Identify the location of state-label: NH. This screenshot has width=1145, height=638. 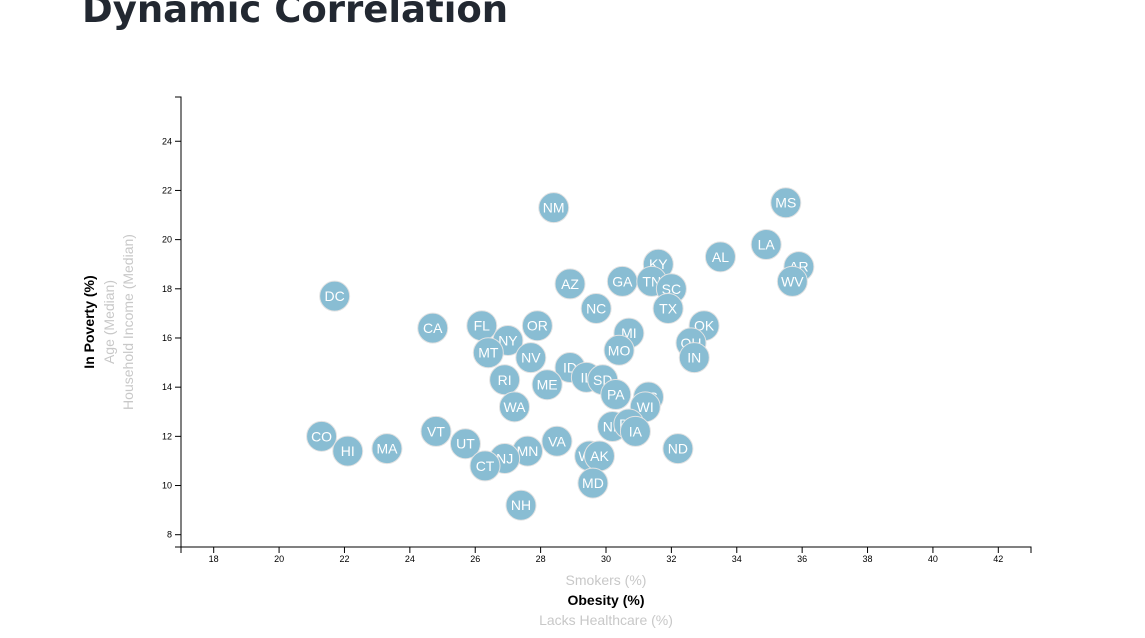
(521, 505).